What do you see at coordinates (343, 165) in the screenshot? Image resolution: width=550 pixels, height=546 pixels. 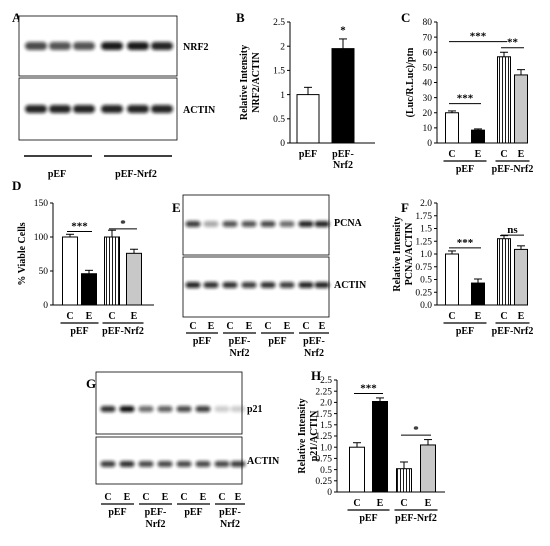 I see `category-label: Nrf2` at bounding box center [343, 165].